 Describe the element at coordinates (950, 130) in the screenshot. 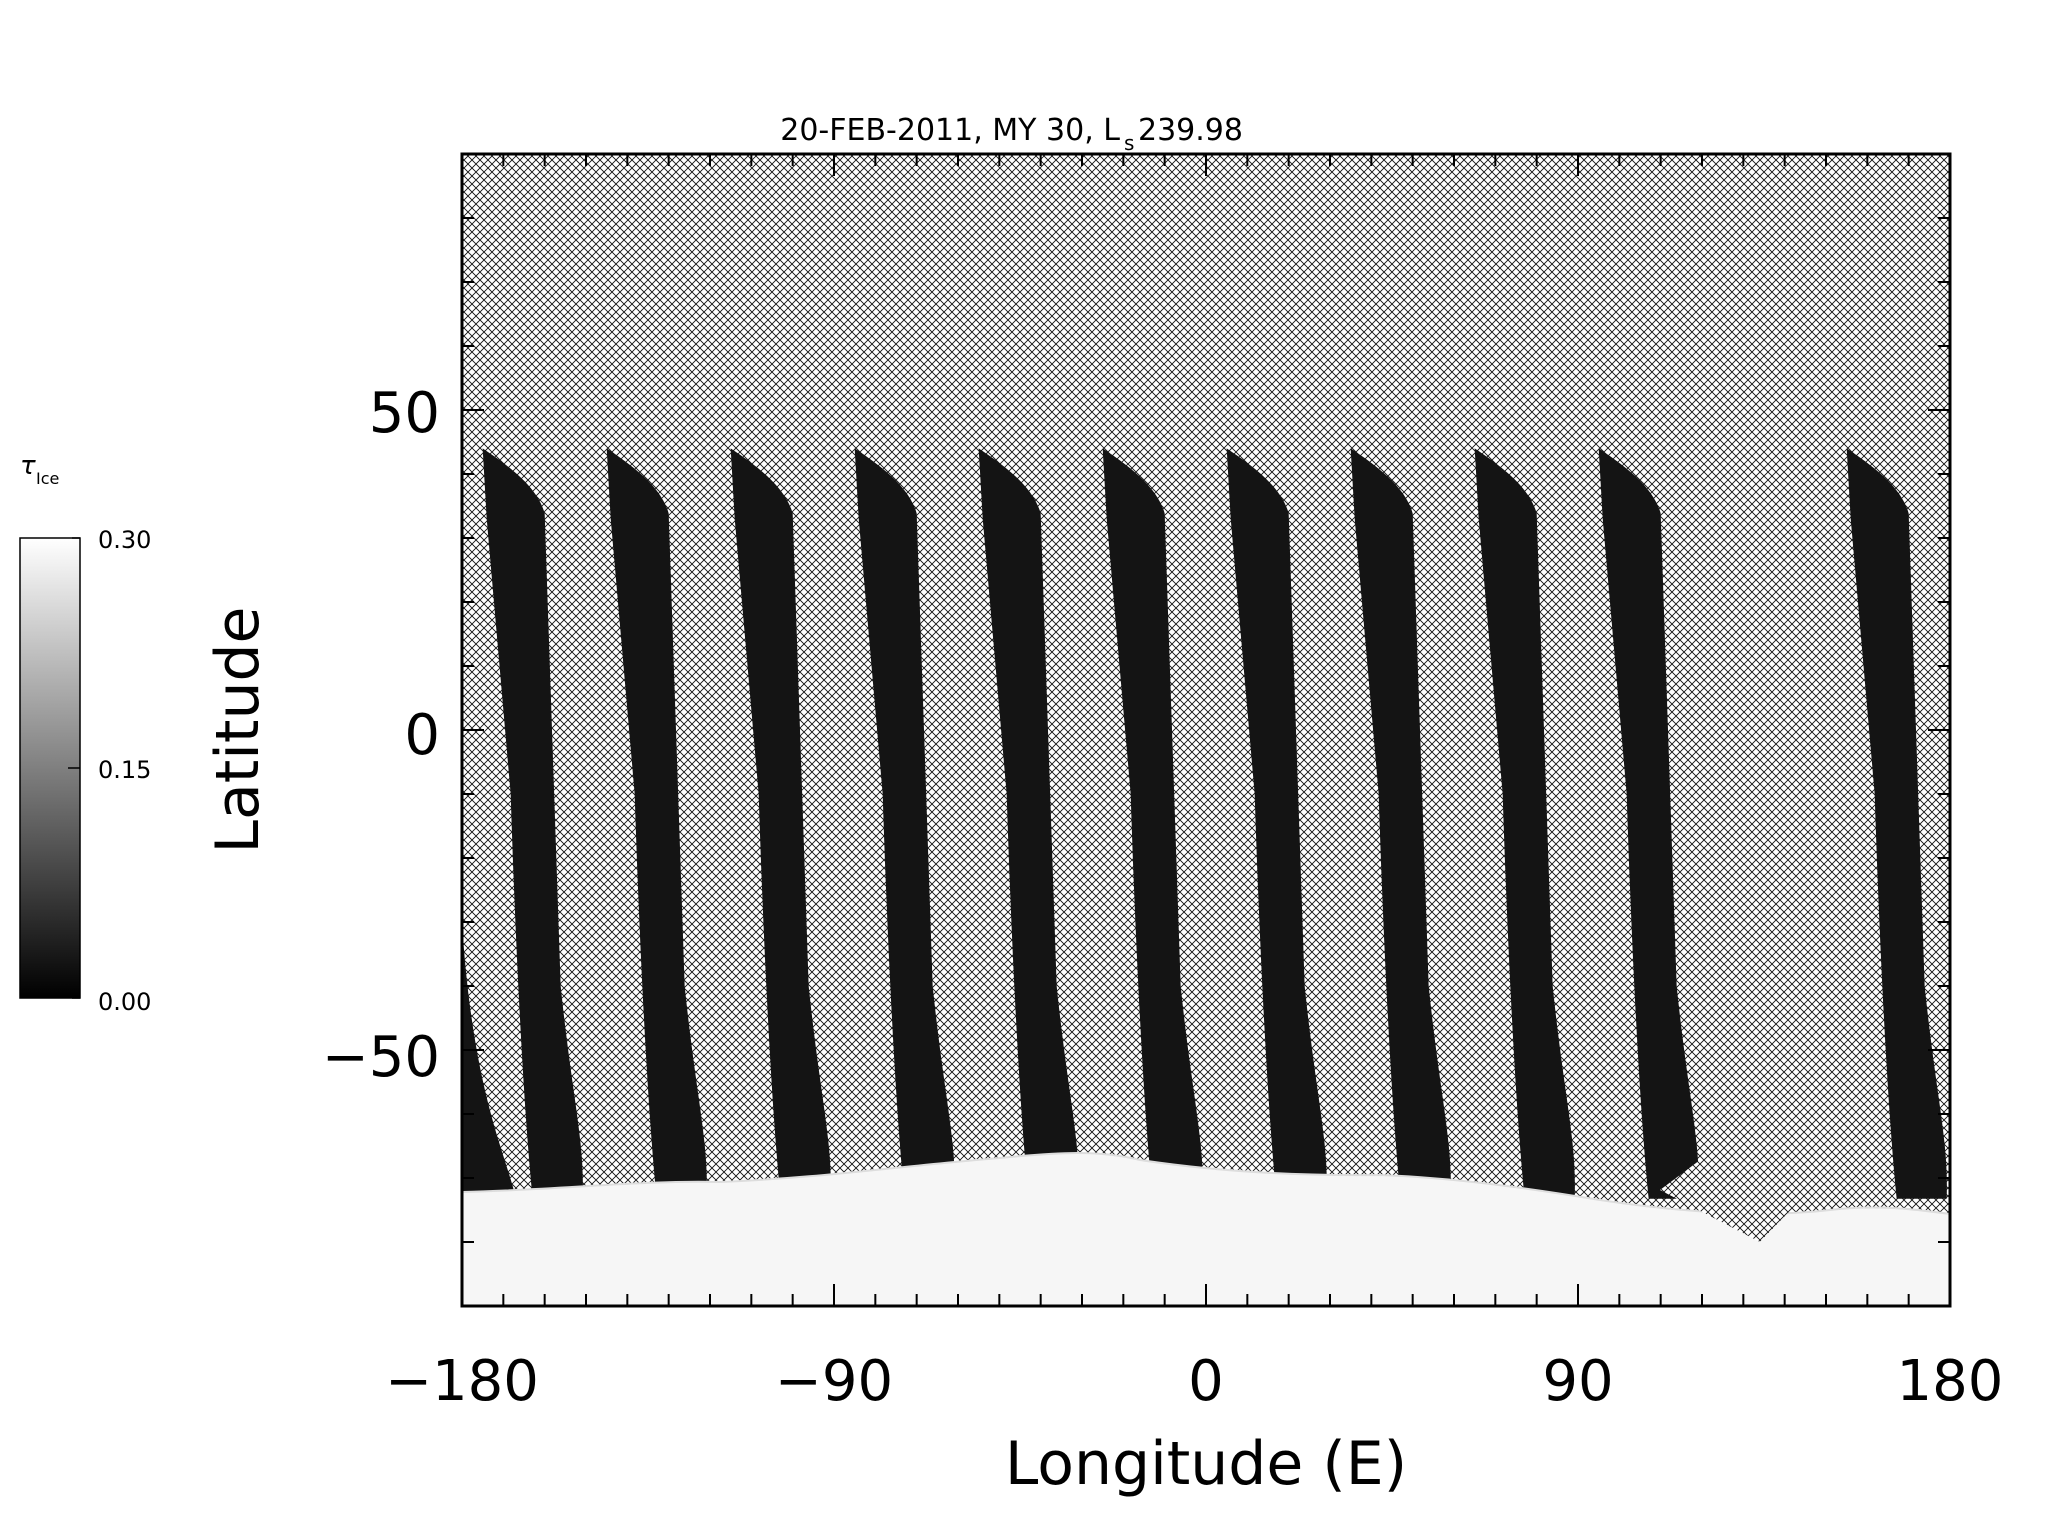

I see `map-title: 20-FEB-2011, MY 30, L` at that location.